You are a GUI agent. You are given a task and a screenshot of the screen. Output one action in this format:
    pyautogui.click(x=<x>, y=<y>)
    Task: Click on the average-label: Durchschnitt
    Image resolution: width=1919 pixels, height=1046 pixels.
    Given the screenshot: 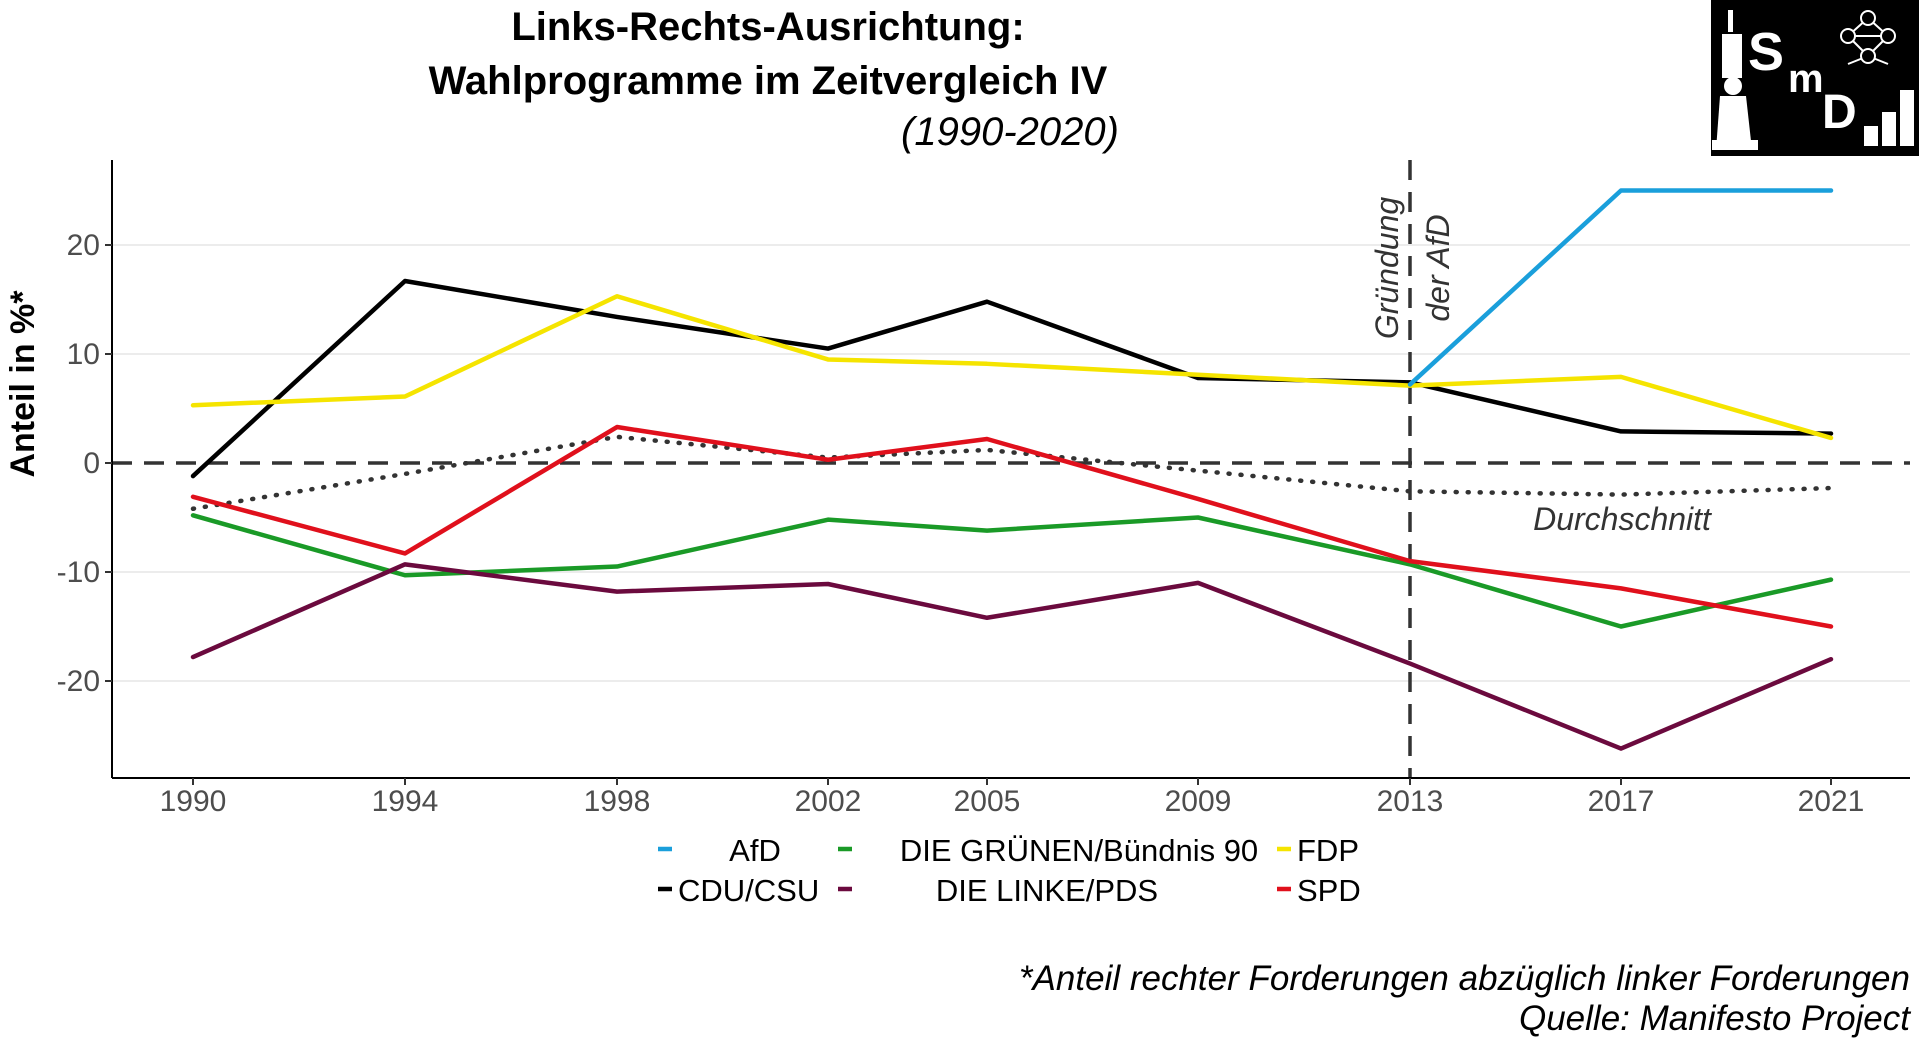 What is the action you would take?
    pyautogui.click(x=1622, y=519)
    